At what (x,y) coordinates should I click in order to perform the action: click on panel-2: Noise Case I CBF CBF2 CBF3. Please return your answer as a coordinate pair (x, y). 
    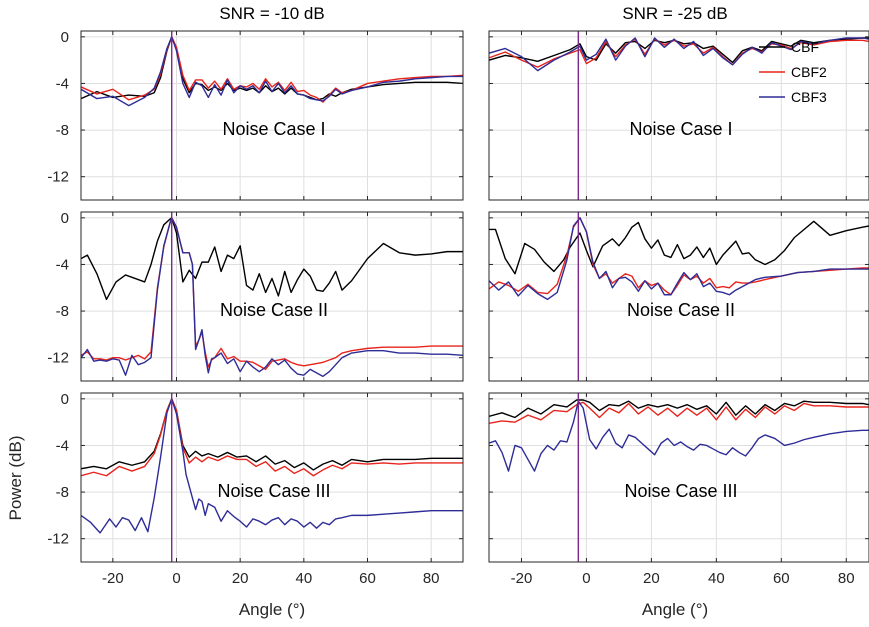
    Looking at the image, I should click on (678, 115).